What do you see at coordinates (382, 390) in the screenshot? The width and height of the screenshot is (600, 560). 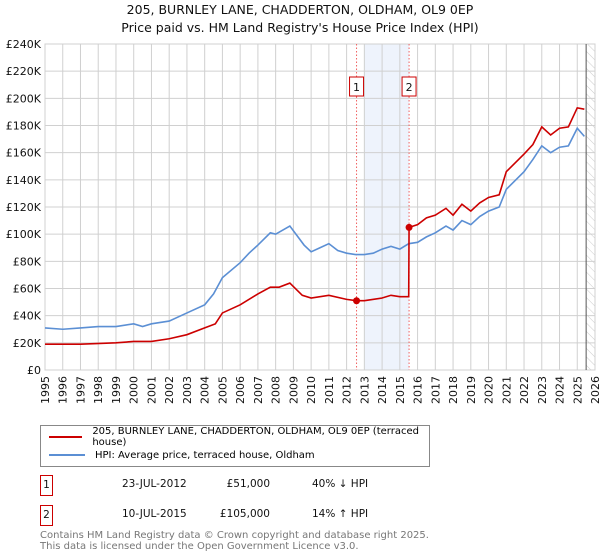 I see `x-tick-label: 2014` at bounding box center [382, 390].